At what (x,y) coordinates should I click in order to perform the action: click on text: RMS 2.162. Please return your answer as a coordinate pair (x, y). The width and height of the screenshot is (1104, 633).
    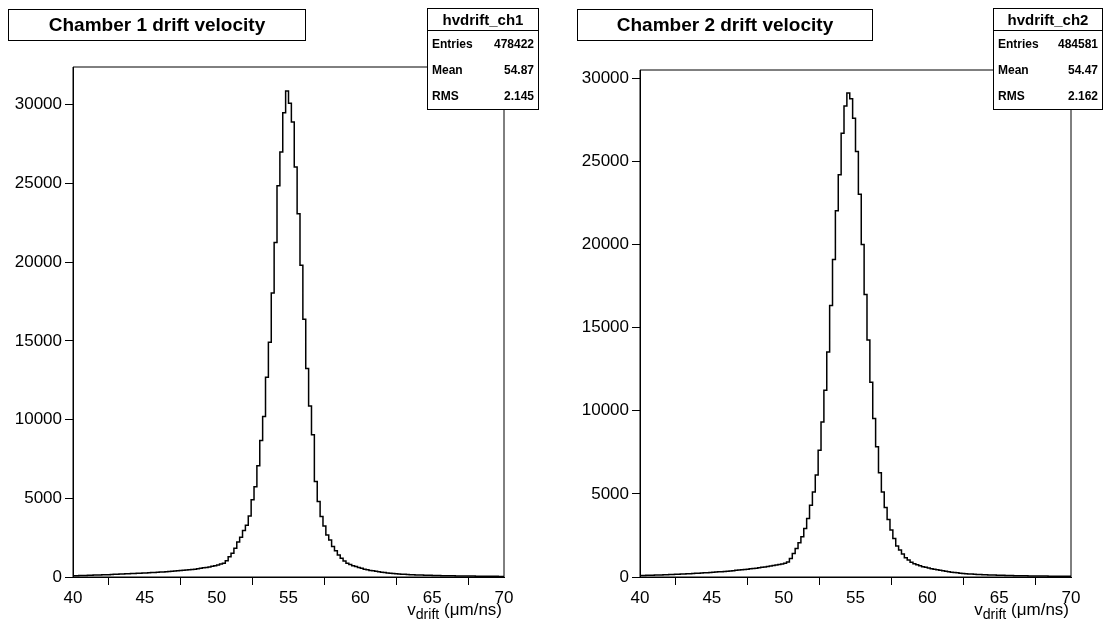
    Looking at the image, I should click on (1048, 96).